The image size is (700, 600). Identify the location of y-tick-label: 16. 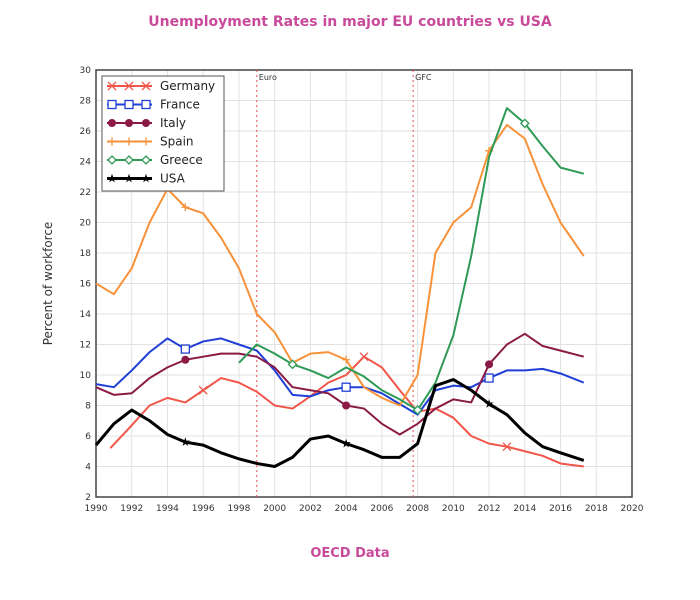
(86, 285).